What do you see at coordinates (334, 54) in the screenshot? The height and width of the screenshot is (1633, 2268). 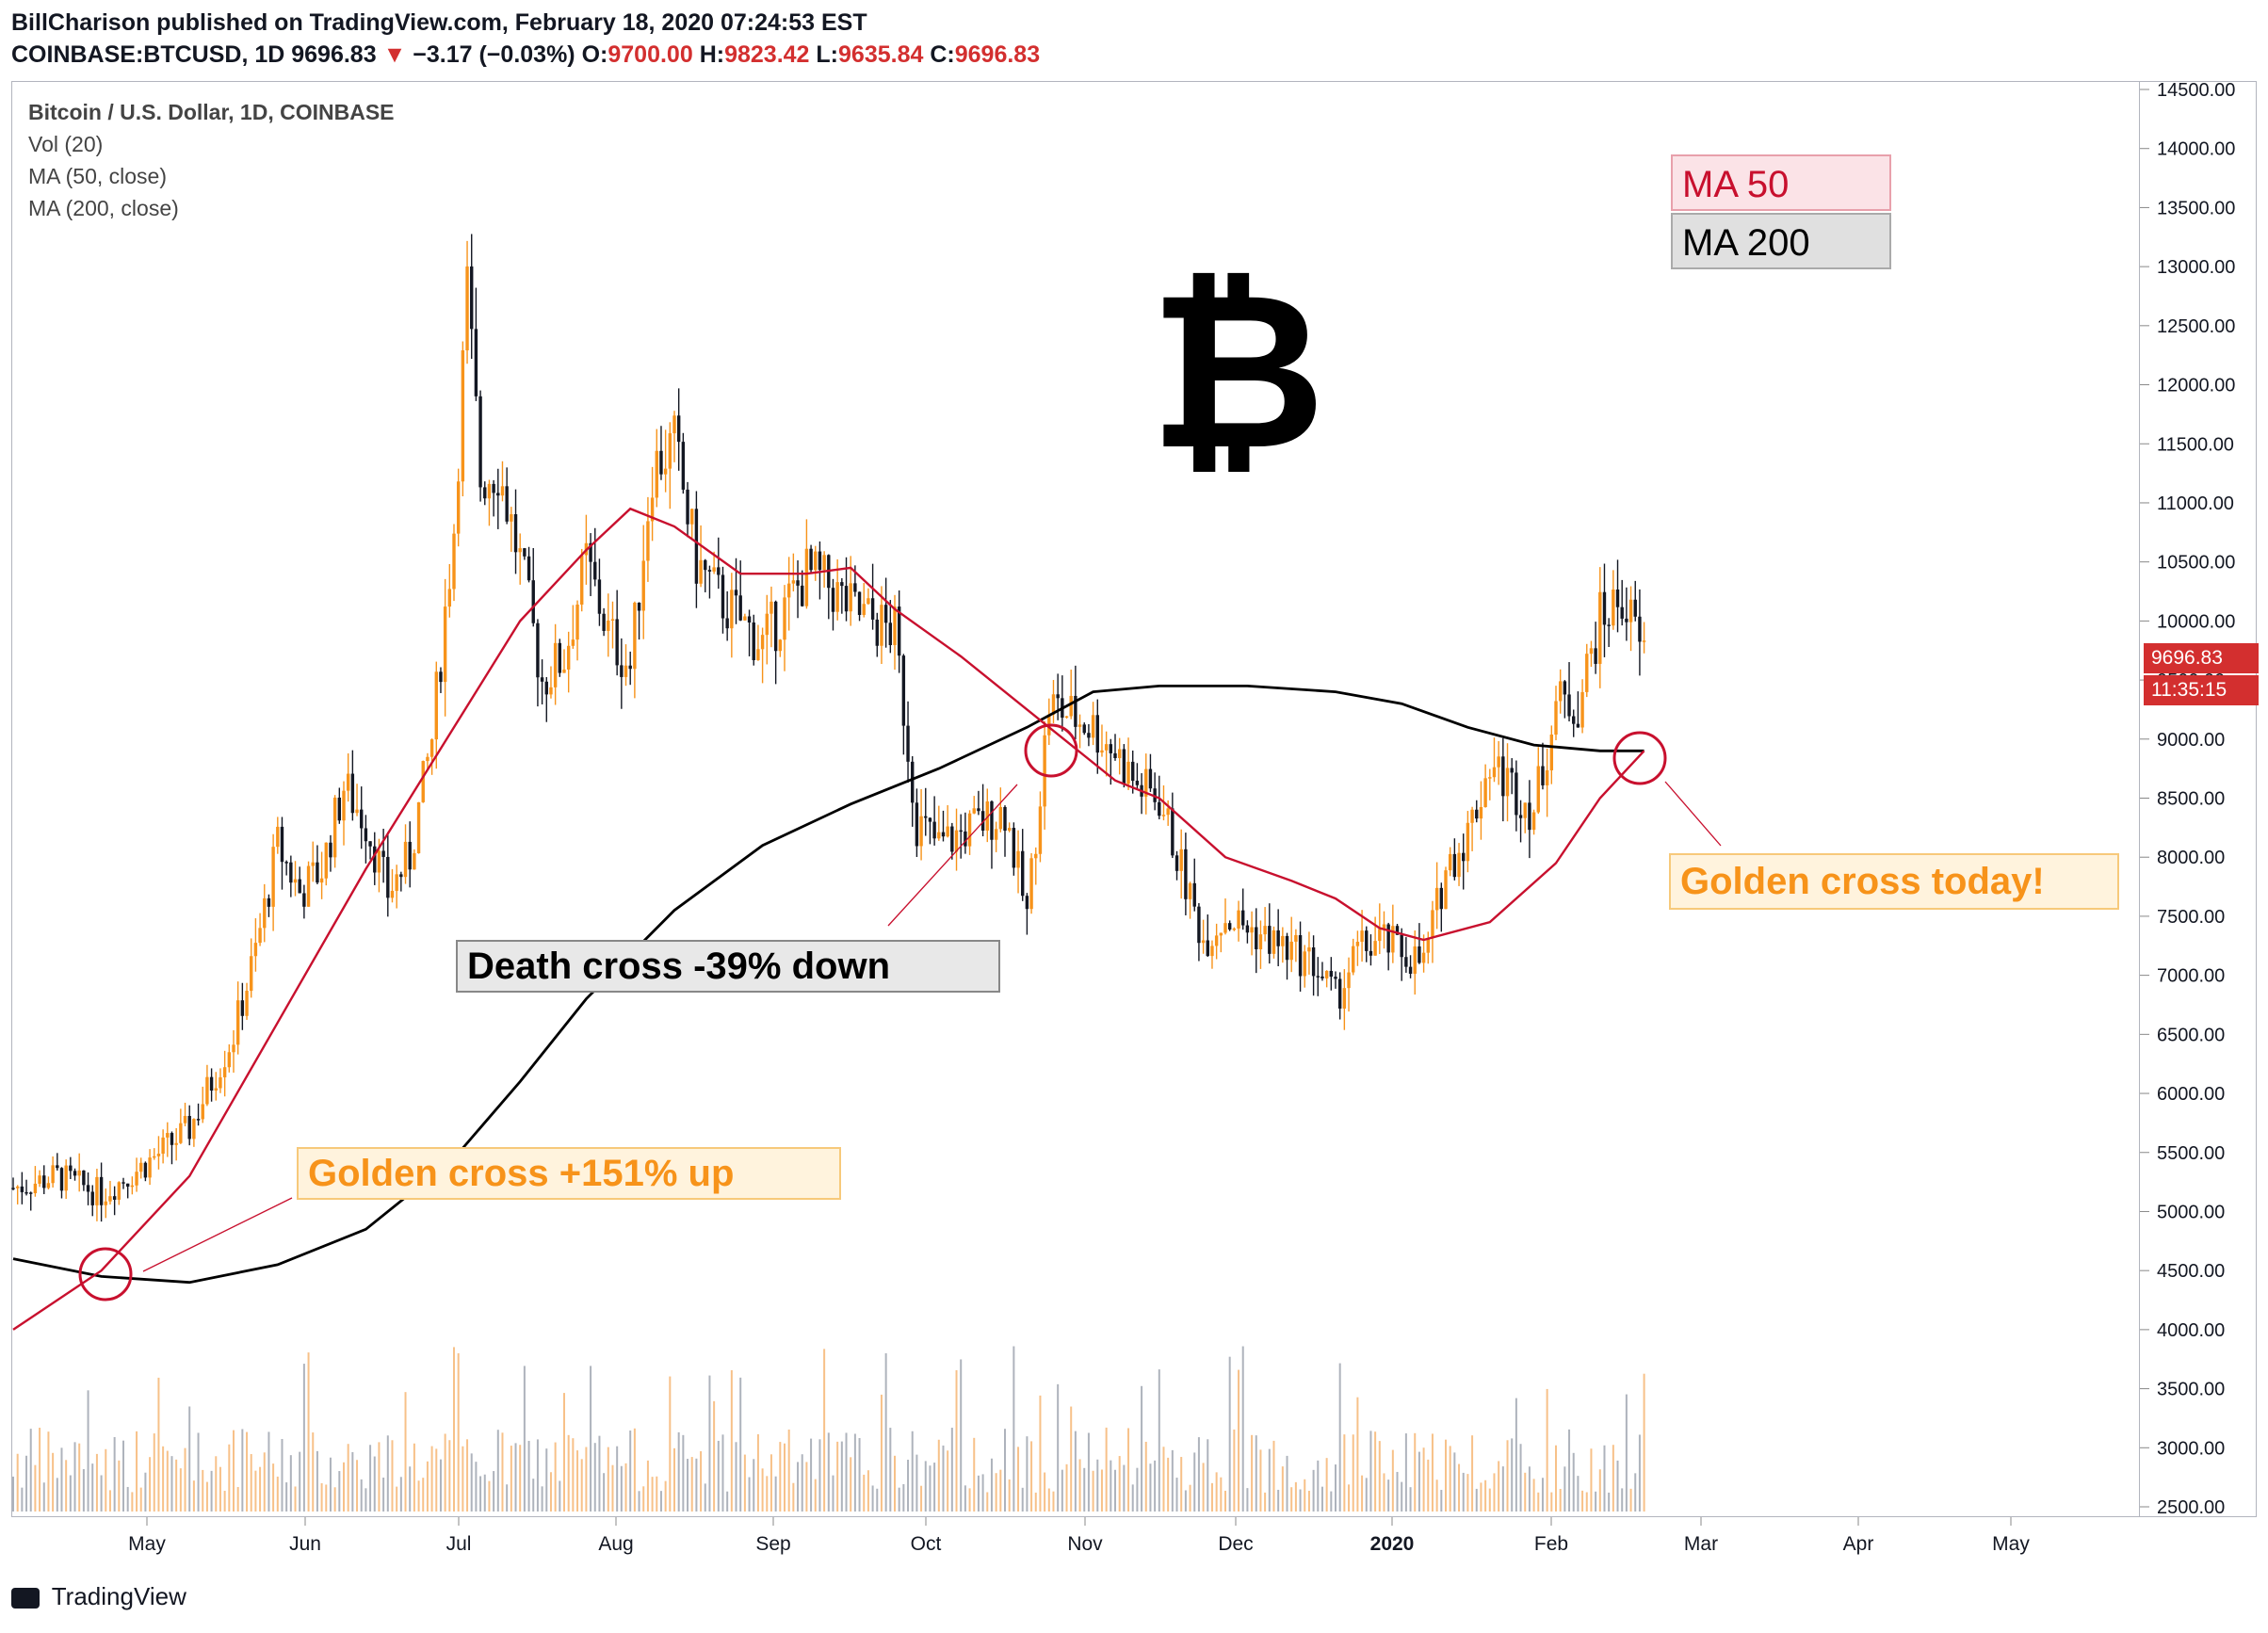 I see `last-price: 9696.83` at bounding box center [334, 54].